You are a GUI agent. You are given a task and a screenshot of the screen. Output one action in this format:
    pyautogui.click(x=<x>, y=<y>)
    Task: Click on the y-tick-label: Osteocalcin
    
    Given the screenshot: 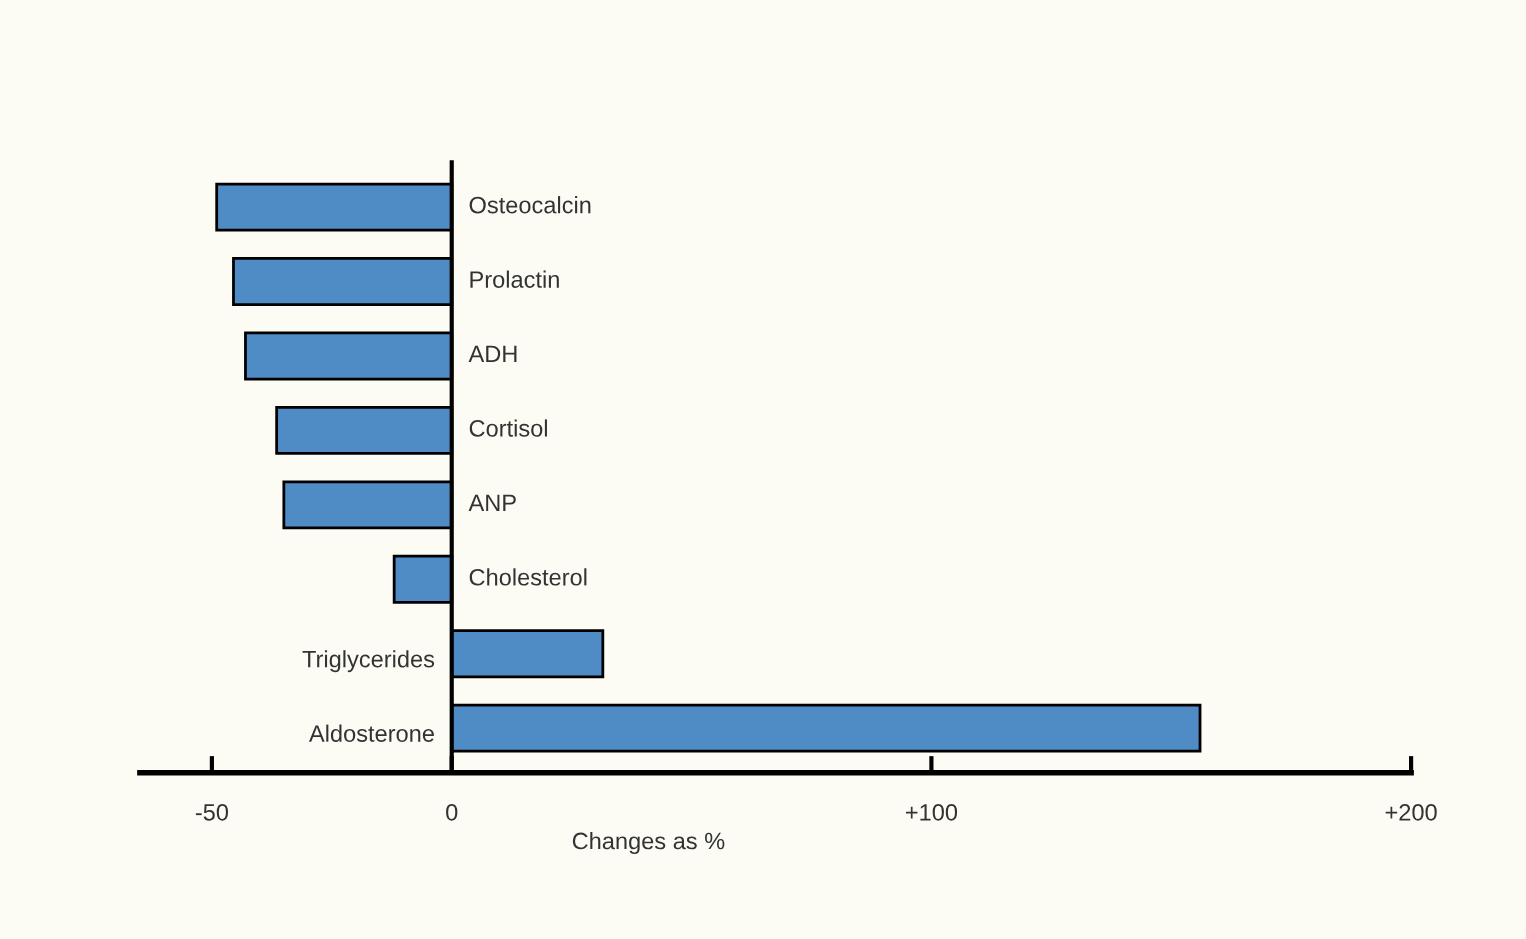 What is the action you would take?
    pyautogui.click(x=530, y=205)
    